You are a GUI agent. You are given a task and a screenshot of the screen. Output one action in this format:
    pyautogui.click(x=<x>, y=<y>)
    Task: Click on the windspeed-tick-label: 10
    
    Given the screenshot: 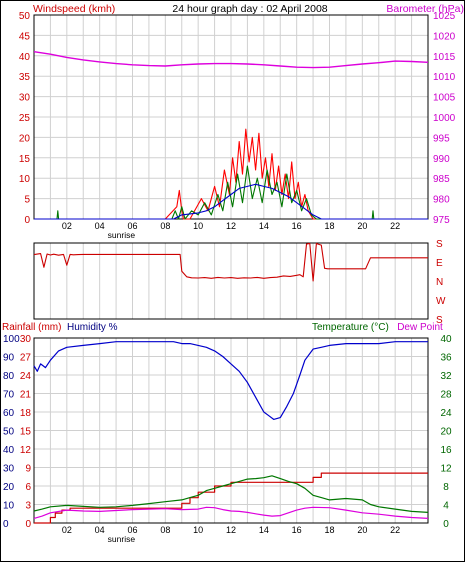 What is the action you would take?
    pyautogui.click(x=25, y=179)
    